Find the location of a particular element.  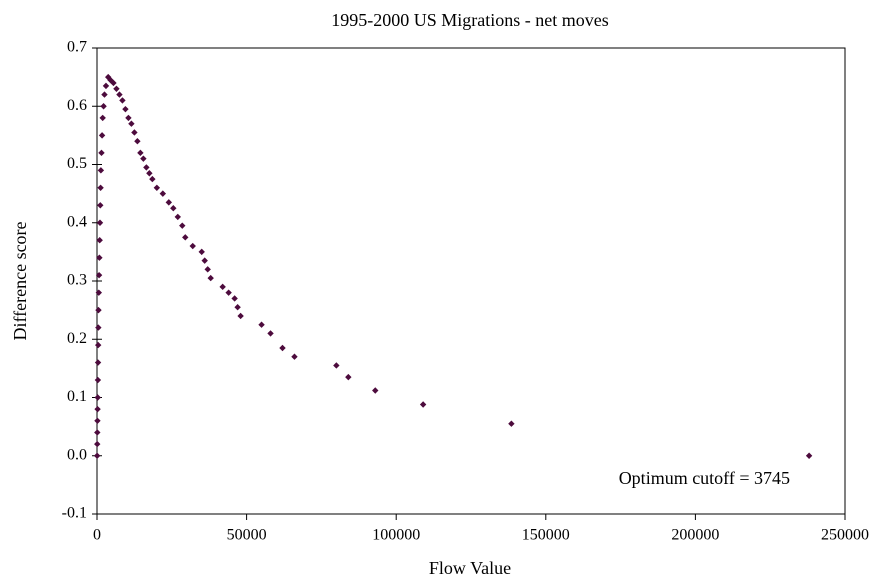

x-tick-label: 150000 is located at coordinates (546, 535).